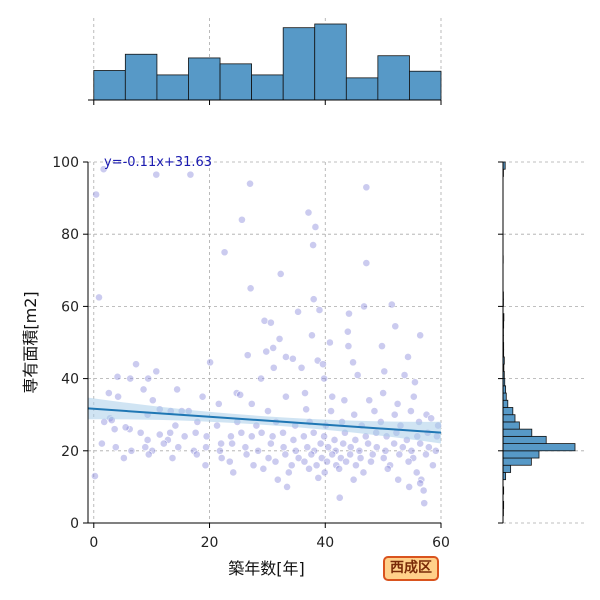 The width and height of the screenshot is (600, 600). What do you see at coordinates (325, 543) in the screenshot?
I see `x-tick-label-2: 40` at bounding box center [325, 543].